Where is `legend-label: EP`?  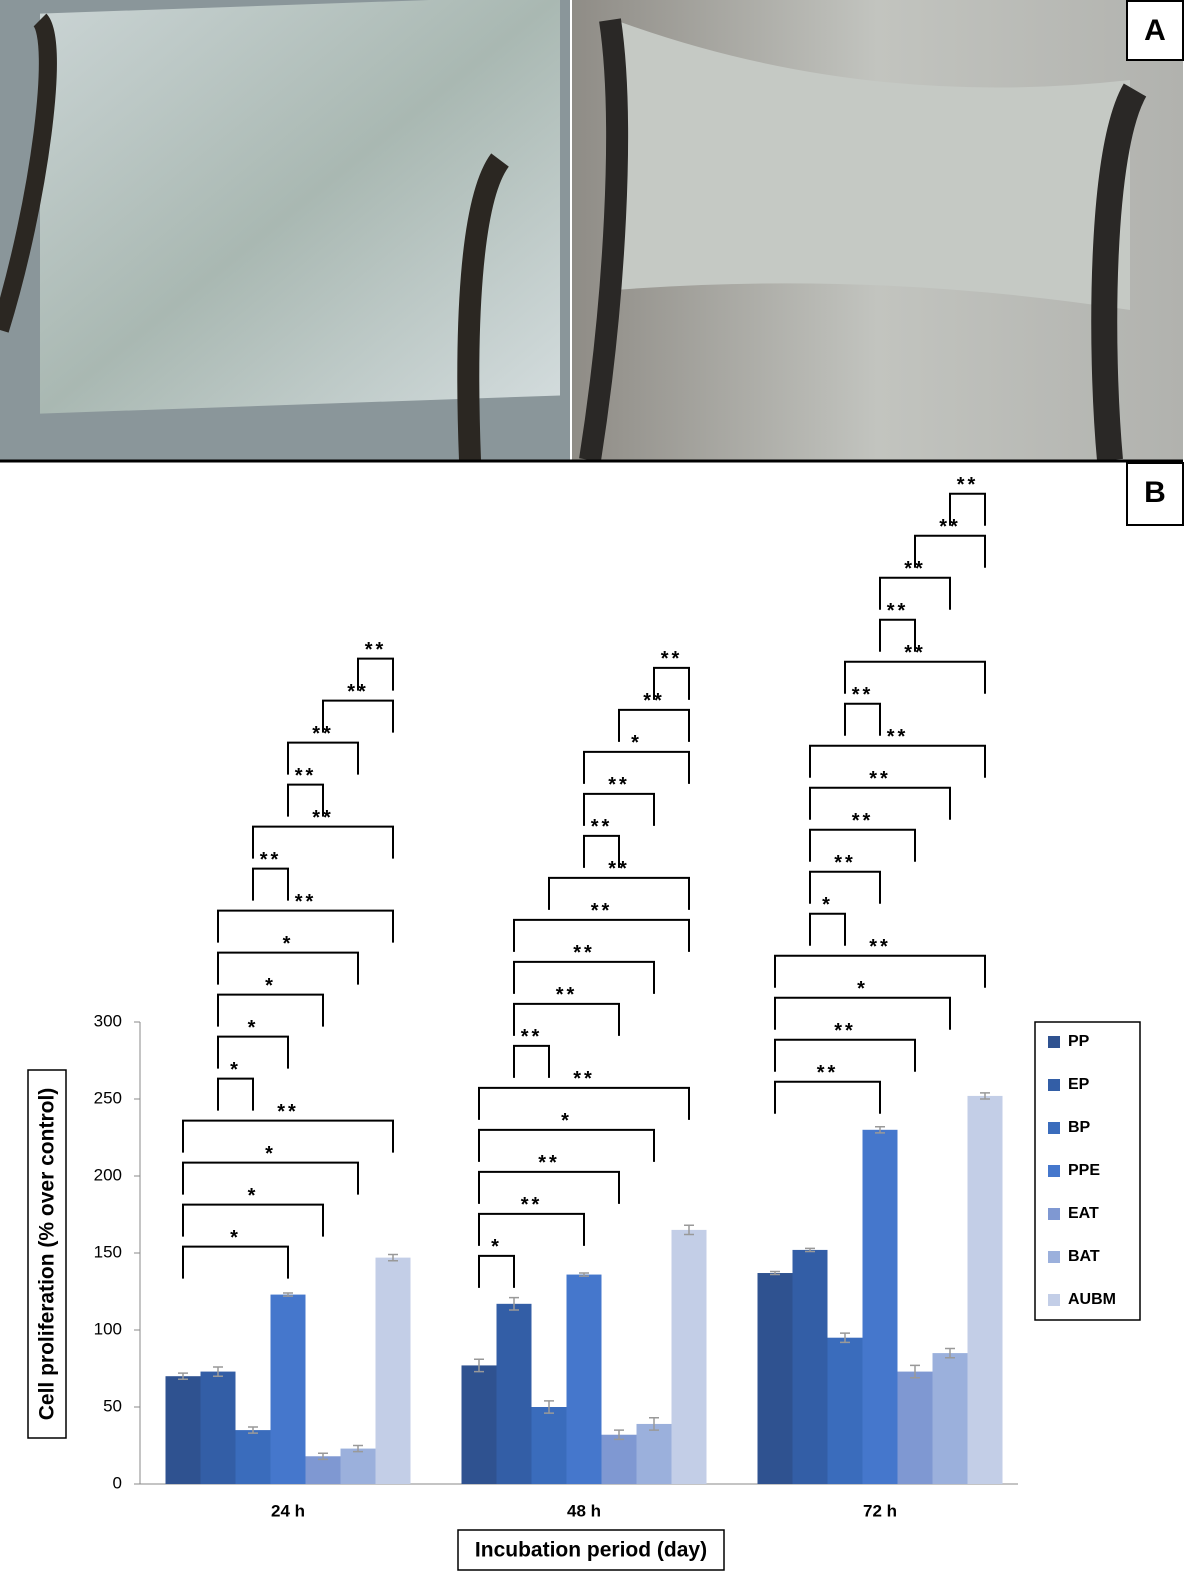 legend-label: EP is located at coordinates (1079, 1084).